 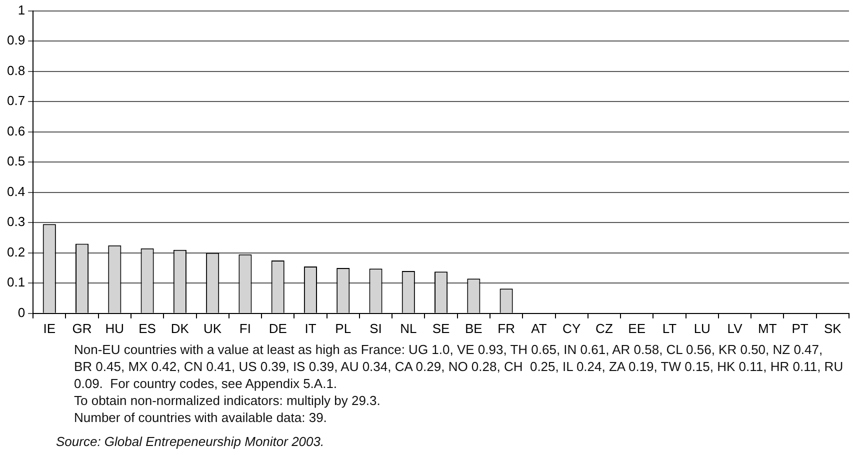 I want to click on x-tick-label: SI, so click(x=376, y=328).